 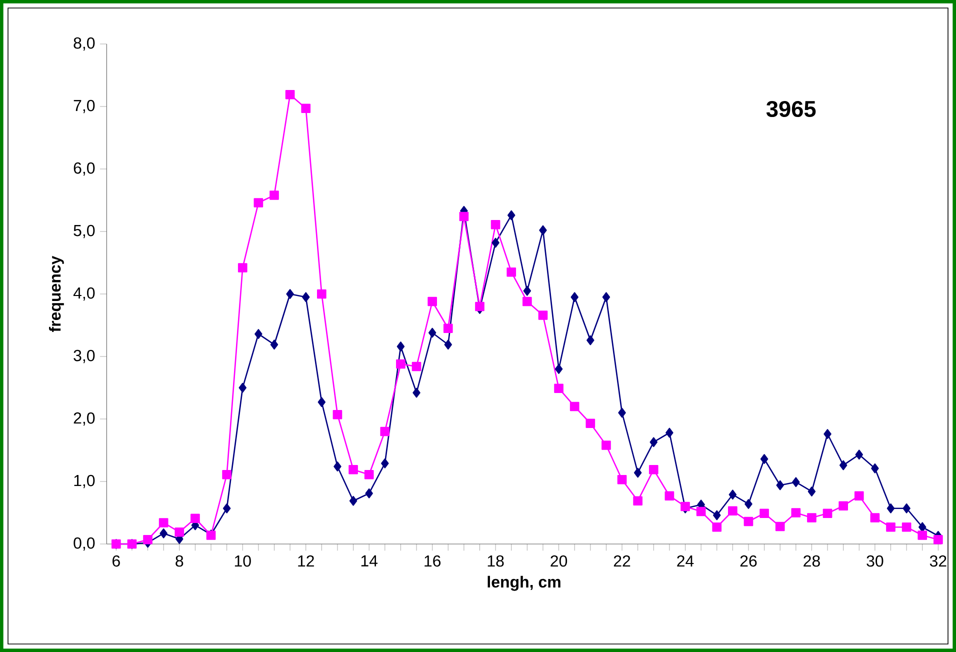 What do you see at coordinates (875, 561) in the screenshot?
I see `x-tick-label: 30` at bounding box center [875, 561].